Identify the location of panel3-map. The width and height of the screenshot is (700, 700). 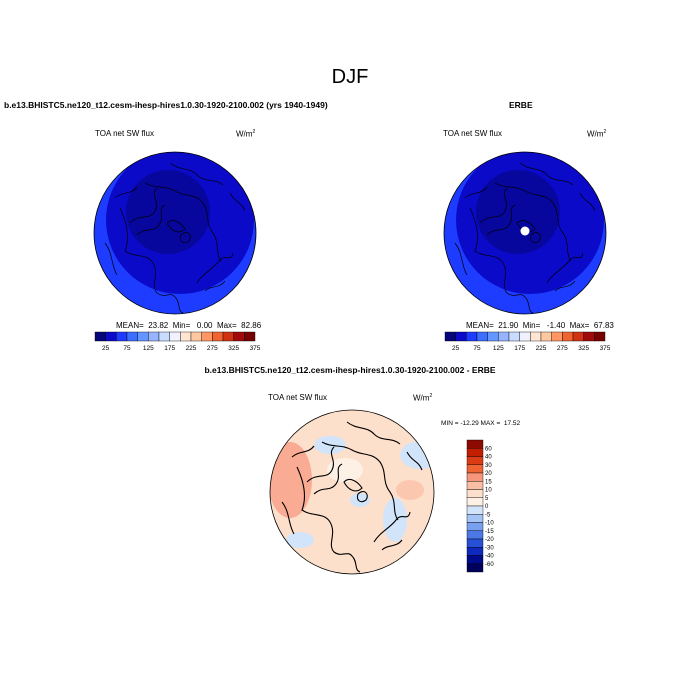
(352, 492).